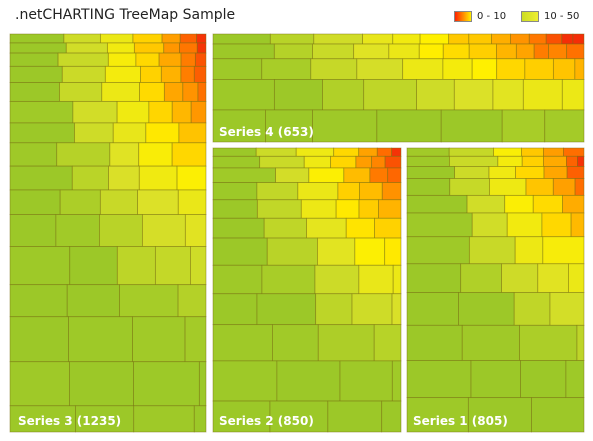 The height and width of the screenshot is (441, 593). What do you see at coordinates (550, 16) in the screenshot?
I see `legend-item-10-50: 10 - 50` at bounding box center [550, 16].